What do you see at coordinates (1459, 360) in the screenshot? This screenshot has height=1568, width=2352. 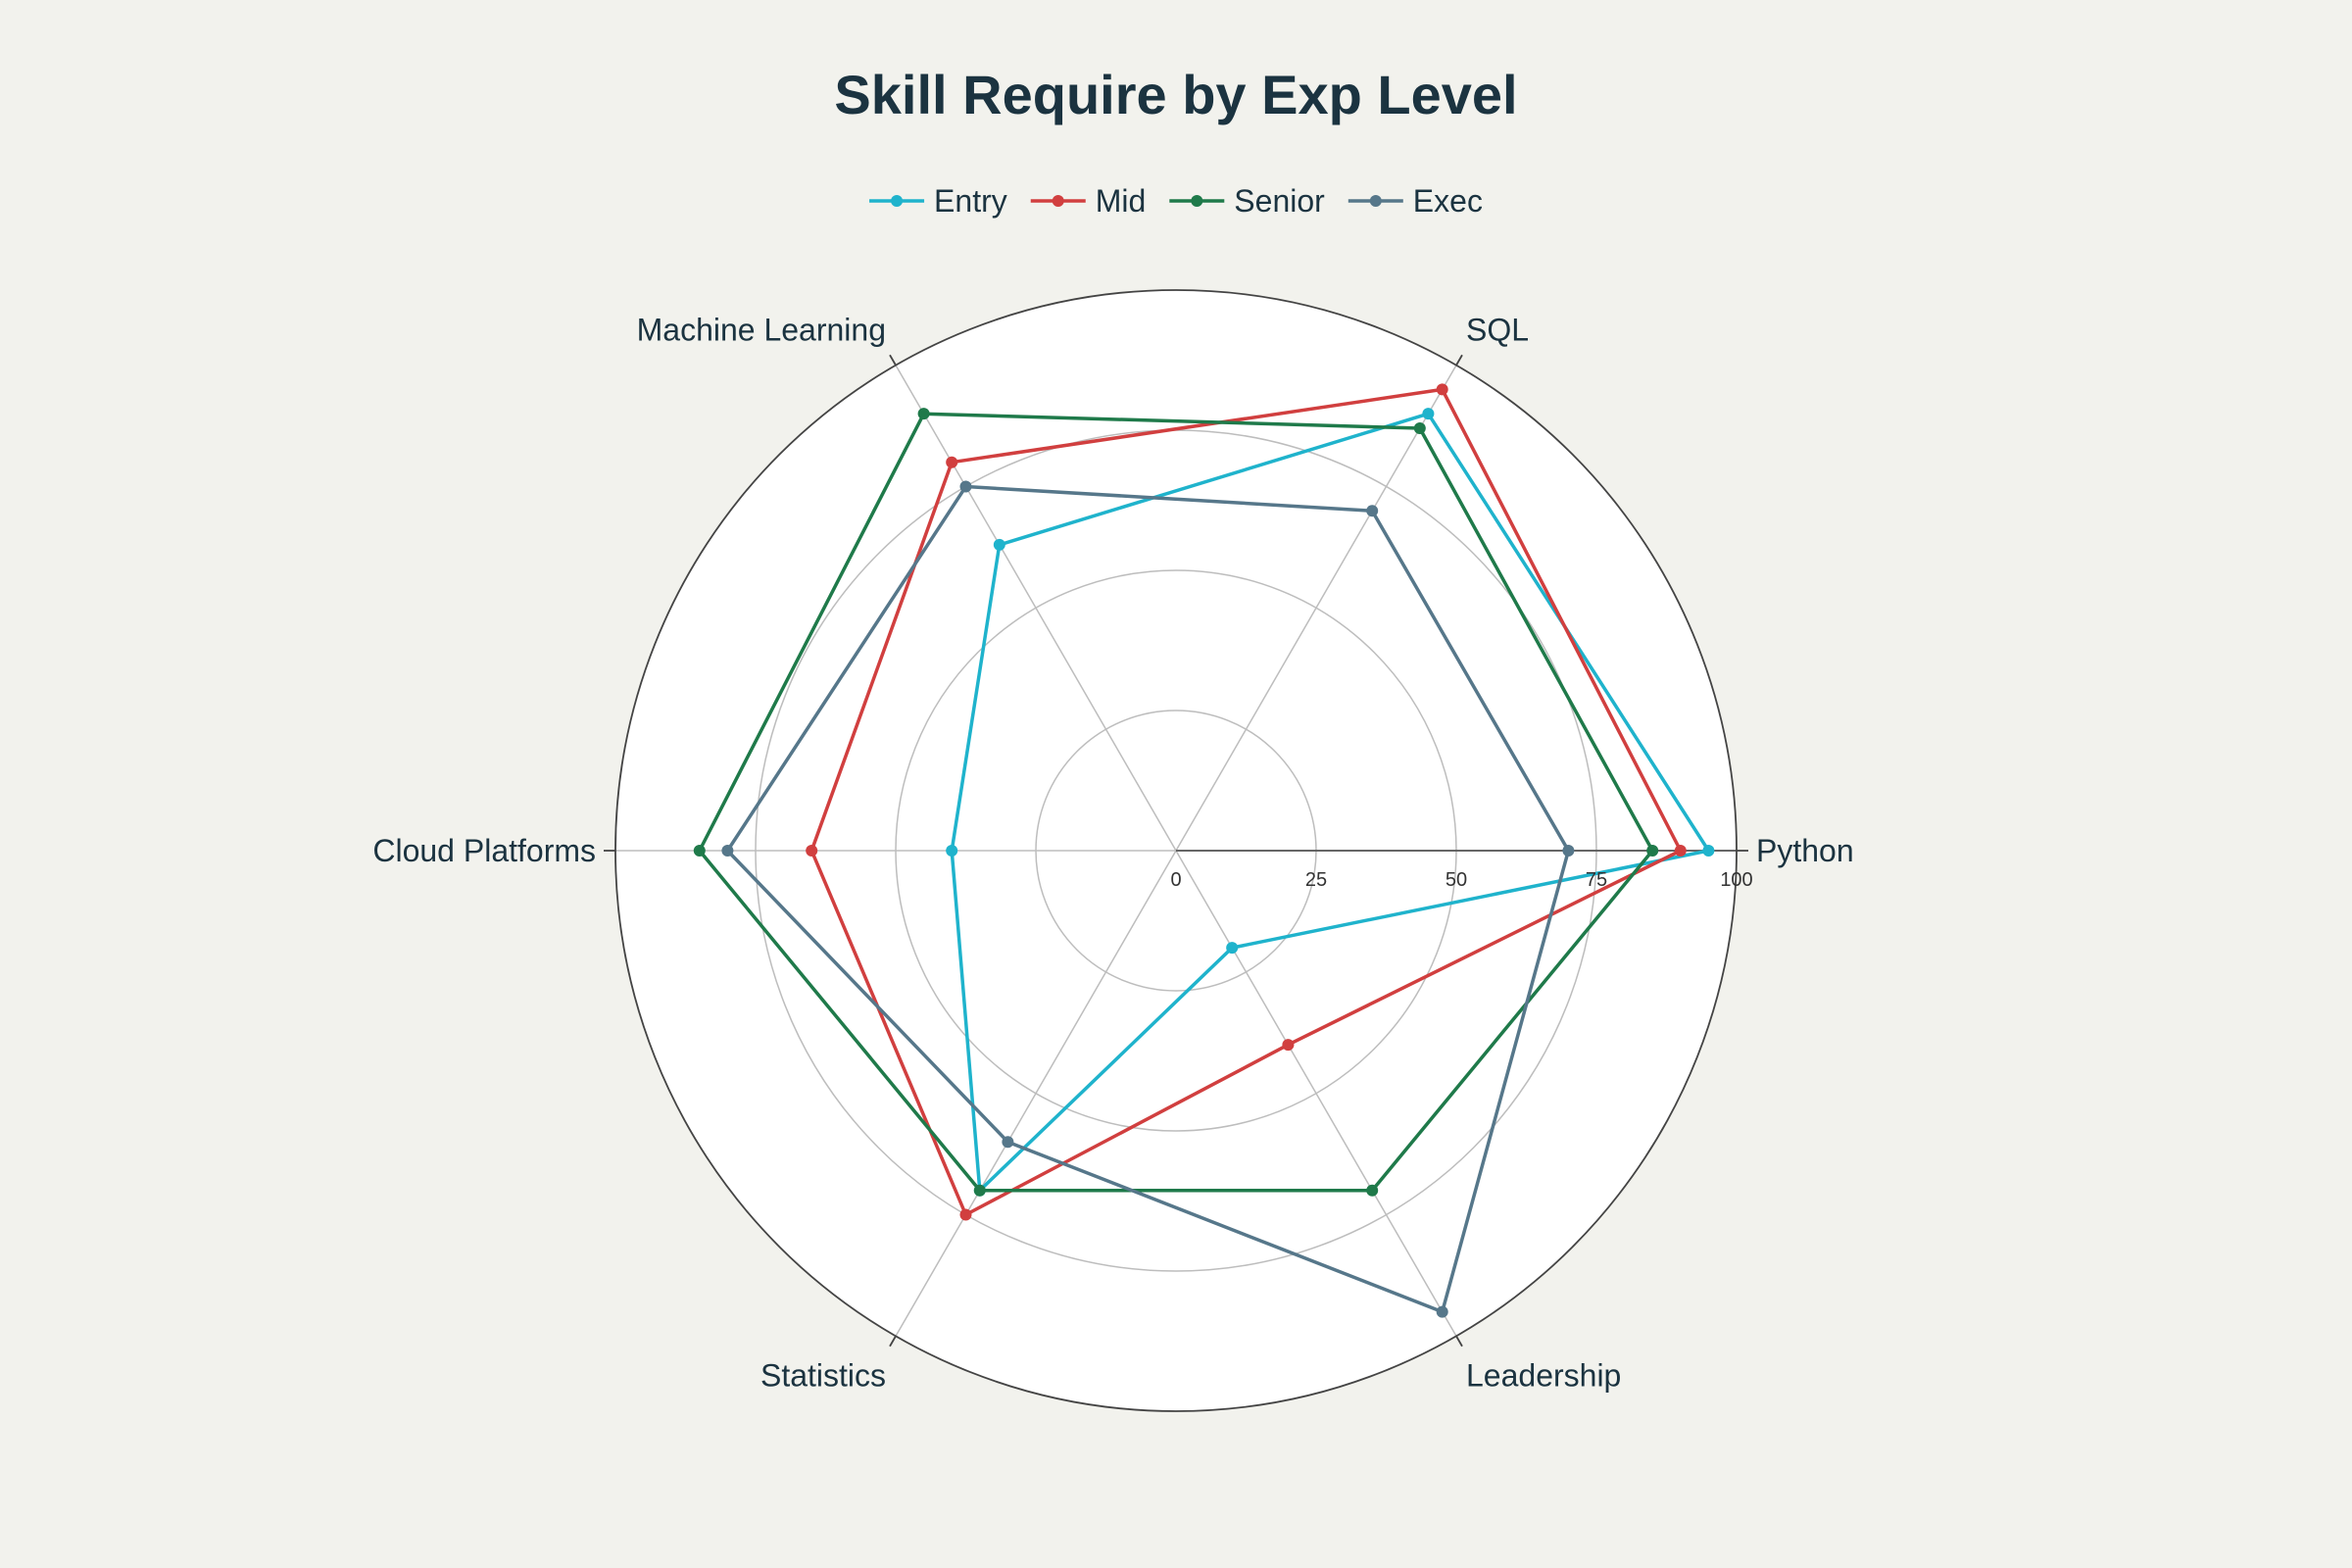 I see `axis-tick-sql` at bounding box center [1459, 360].